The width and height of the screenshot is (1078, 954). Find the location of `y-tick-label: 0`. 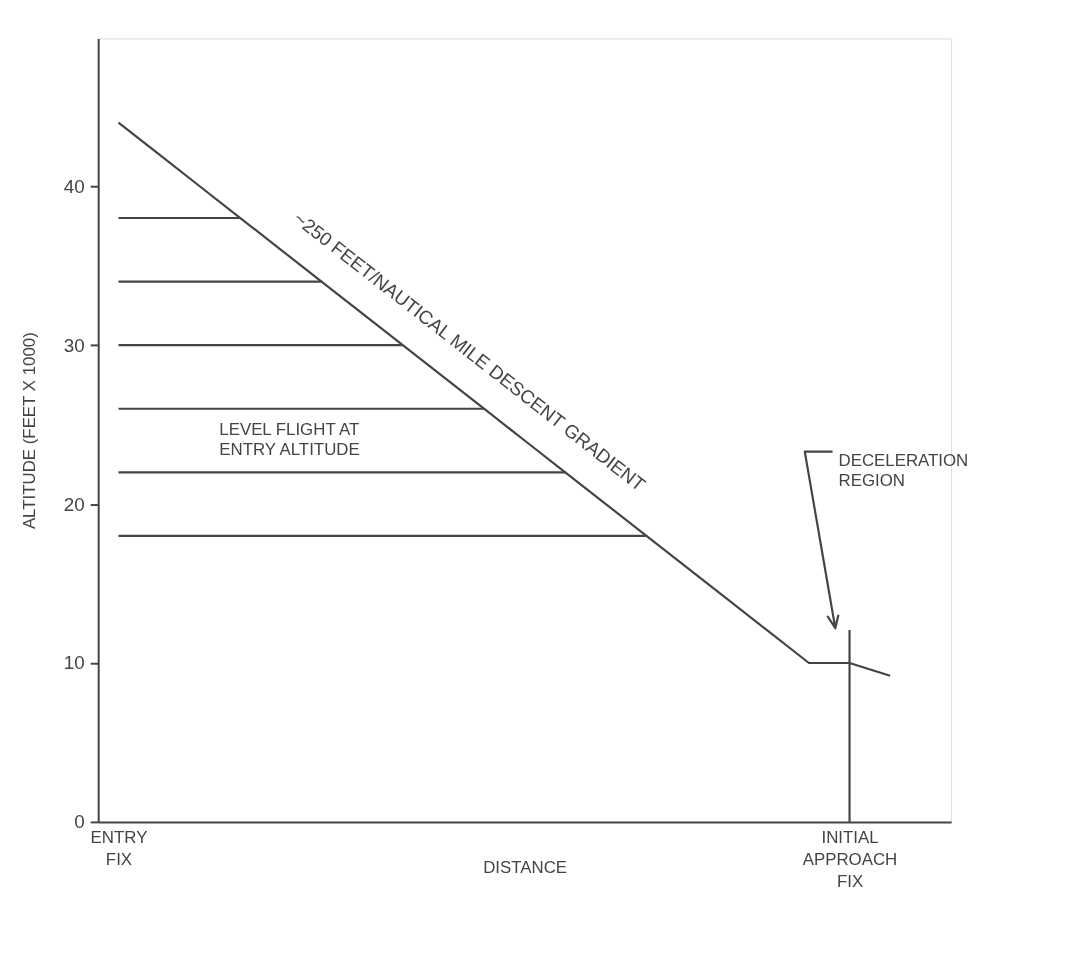

y-tick-label: 0 is located at coordinates (79, 822).